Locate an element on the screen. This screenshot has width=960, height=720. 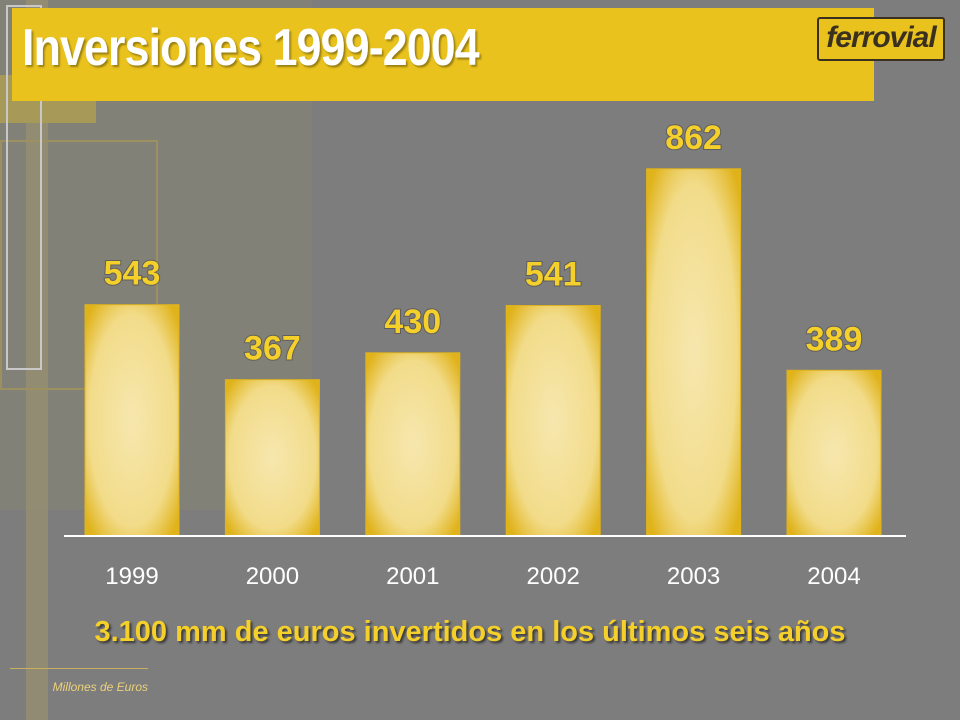
value-label-1999: 543 is located at coordinates (132, 274).